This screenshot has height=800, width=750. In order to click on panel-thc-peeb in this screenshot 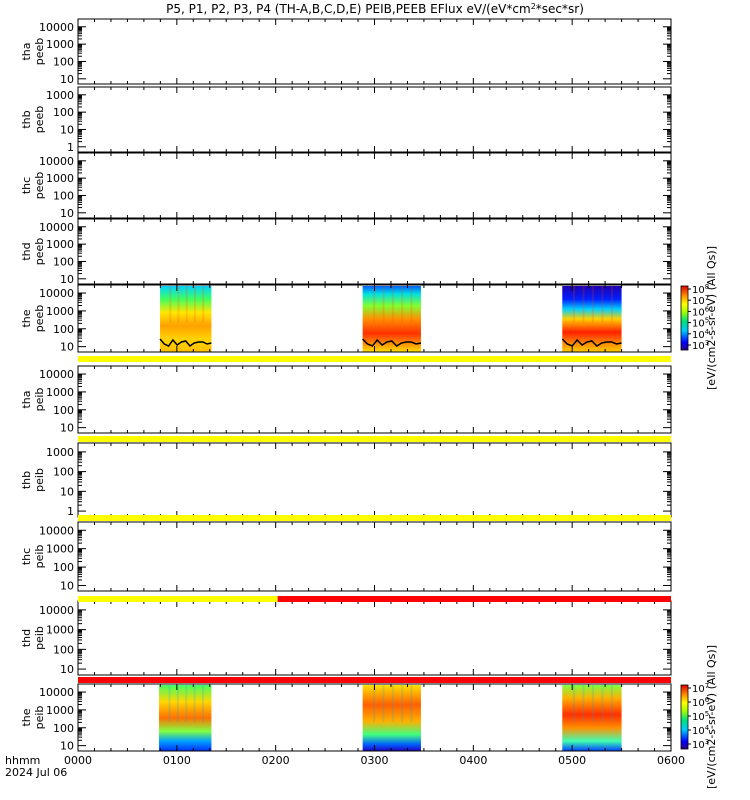, I will do `click(374, 185)`.